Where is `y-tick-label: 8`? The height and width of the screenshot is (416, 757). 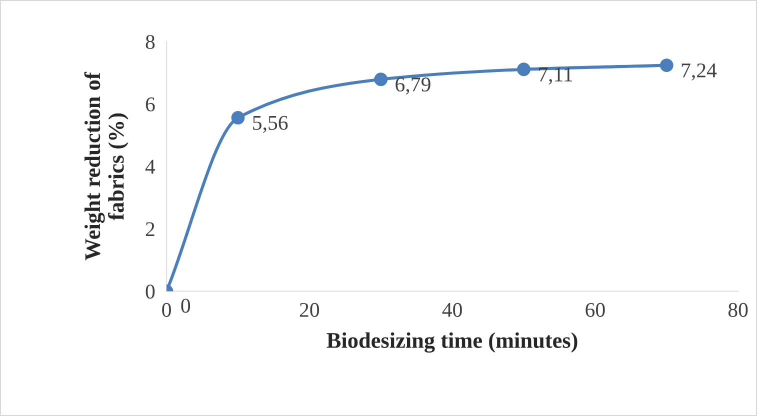
y-tick-label: 8 is located at coordinates (150, 42).